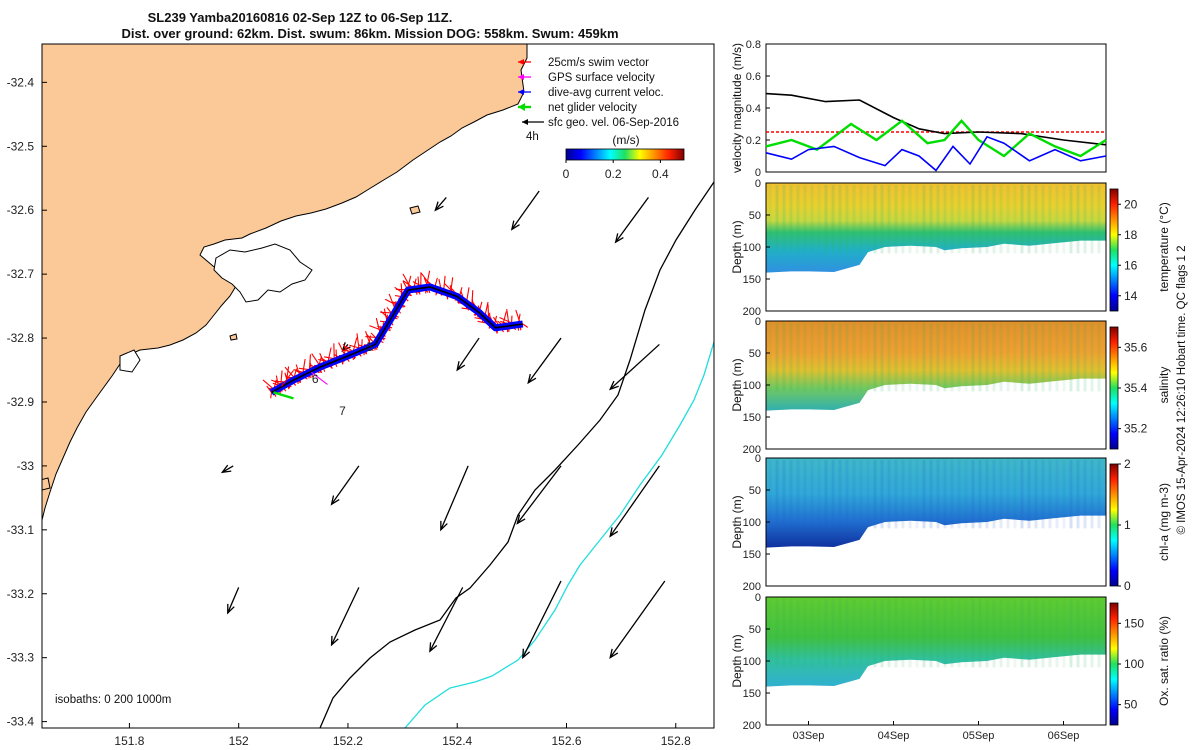 The image size is (1200, 750). I want to click on map-colorbar: (m/s) 0 0.2 0.4, so click(624, 157).